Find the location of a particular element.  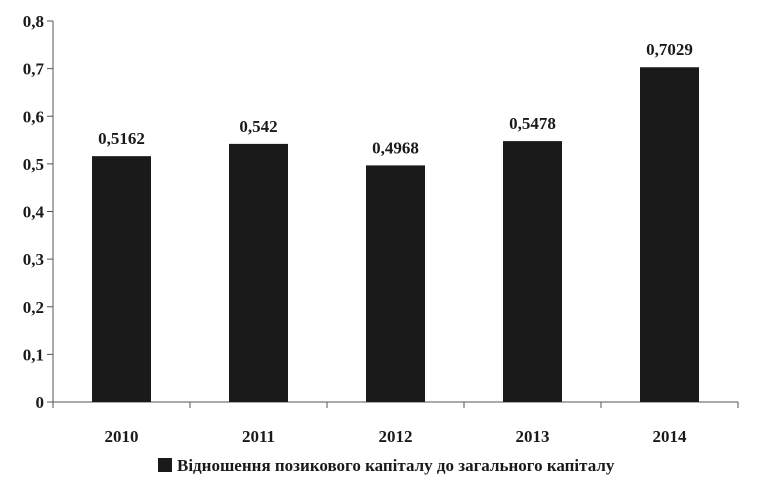

y-tick-label: 0 is located at coordinates (40, 402).